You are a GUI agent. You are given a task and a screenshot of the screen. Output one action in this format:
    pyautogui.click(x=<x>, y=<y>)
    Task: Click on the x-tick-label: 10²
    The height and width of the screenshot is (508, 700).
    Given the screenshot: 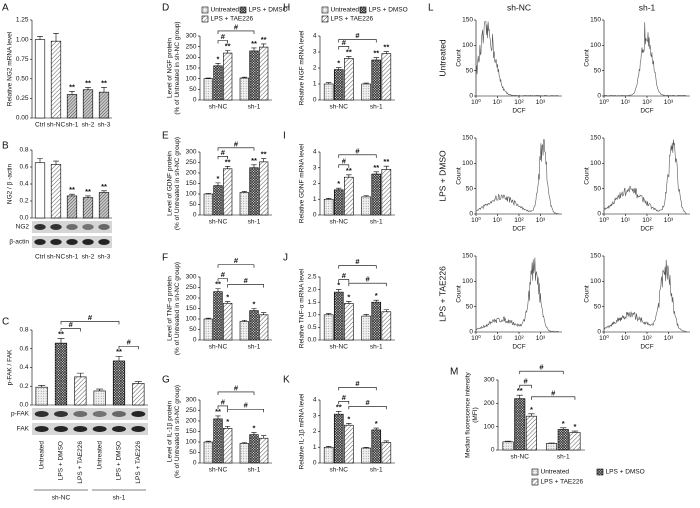 What is the action you would take?
    pyautogui.click(x=519, y=220)
    